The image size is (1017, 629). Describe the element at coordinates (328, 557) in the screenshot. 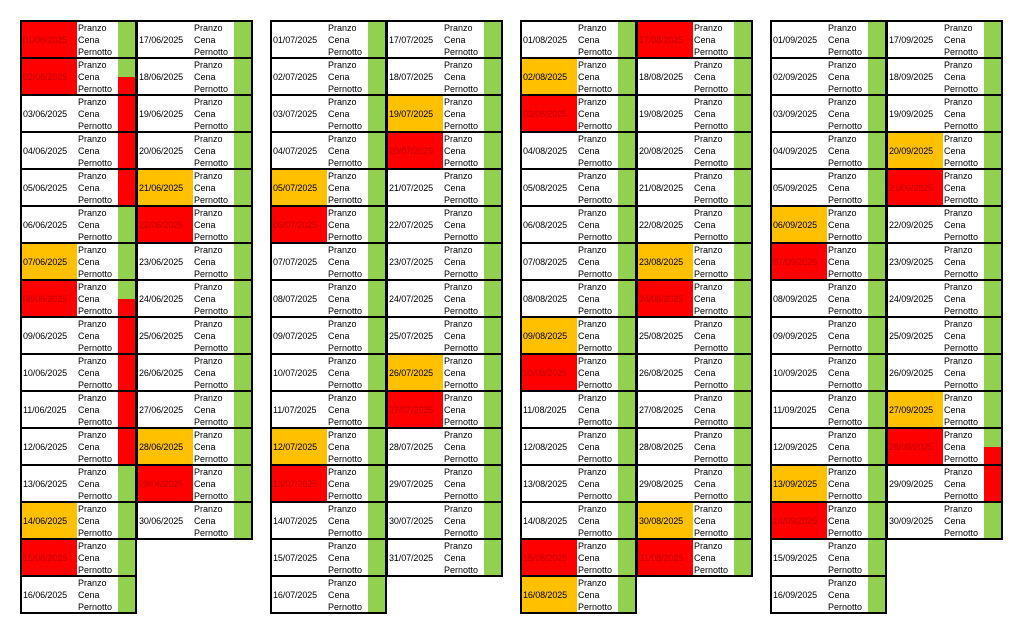

I see `day-cell: 15/07/2025 Pranzo Cena Pernotto` at that location.